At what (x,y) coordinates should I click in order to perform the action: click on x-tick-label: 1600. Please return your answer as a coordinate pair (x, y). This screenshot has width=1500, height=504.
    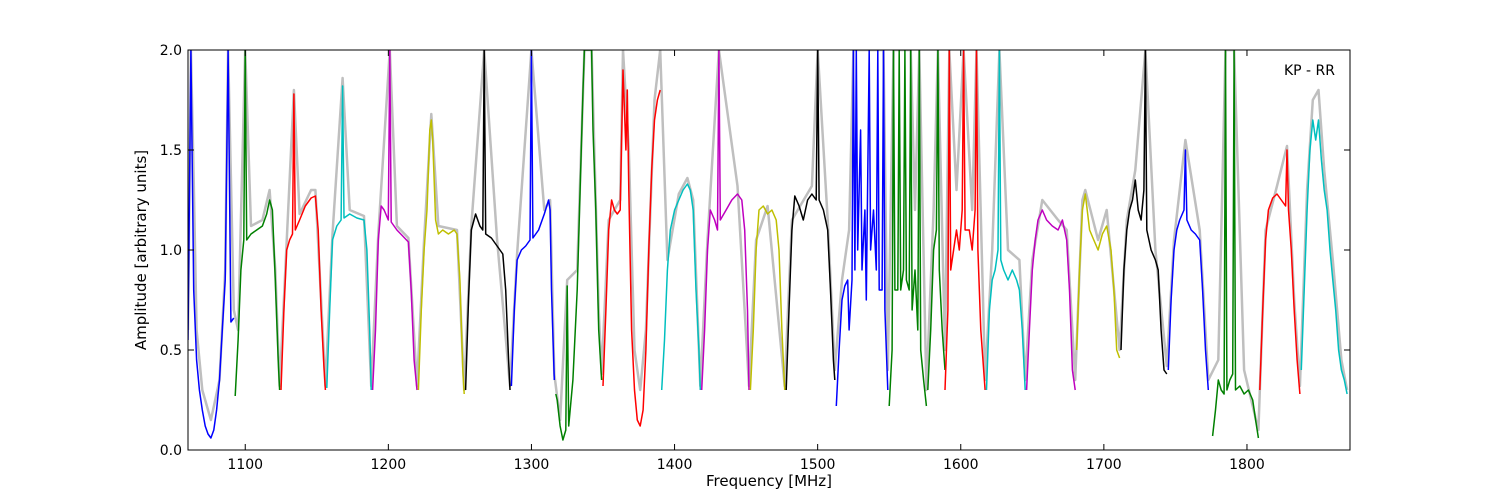
    Looking at the image, I should click on (961, 465).